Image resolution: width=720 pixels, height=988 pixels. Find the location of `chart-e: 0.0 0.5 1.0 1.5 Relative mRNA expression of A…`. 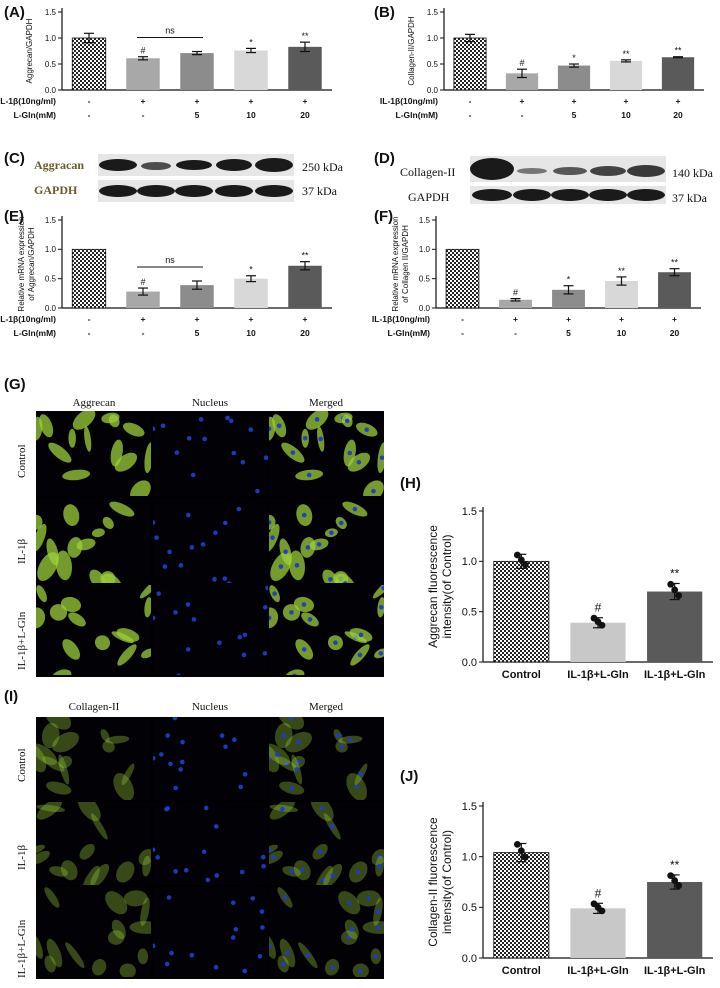

chart-e: 0.0 0.5 1.0 1.5 Relative mRNA expression of A… is located at coordinates (166, 277).